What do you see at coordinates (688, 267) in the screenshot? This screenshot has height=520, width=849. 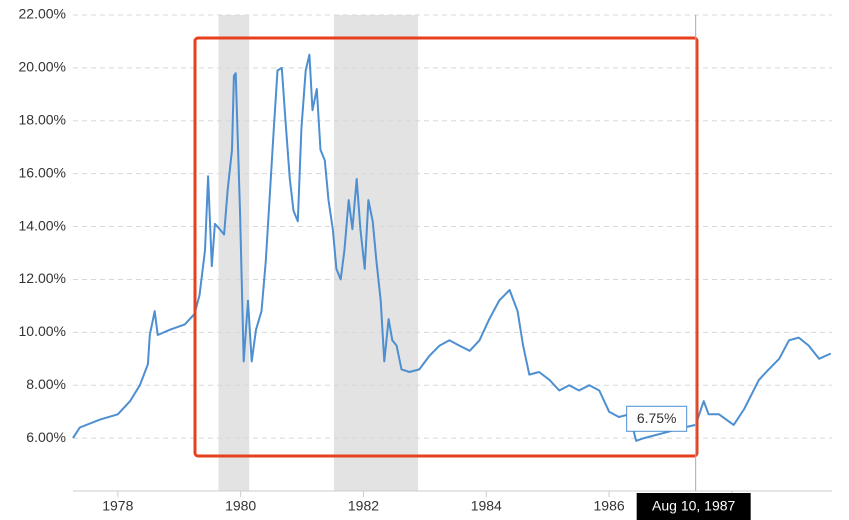 I see `overlay-layer: 6.75% Aug 10, 1987` at bounding box center [688, 267].